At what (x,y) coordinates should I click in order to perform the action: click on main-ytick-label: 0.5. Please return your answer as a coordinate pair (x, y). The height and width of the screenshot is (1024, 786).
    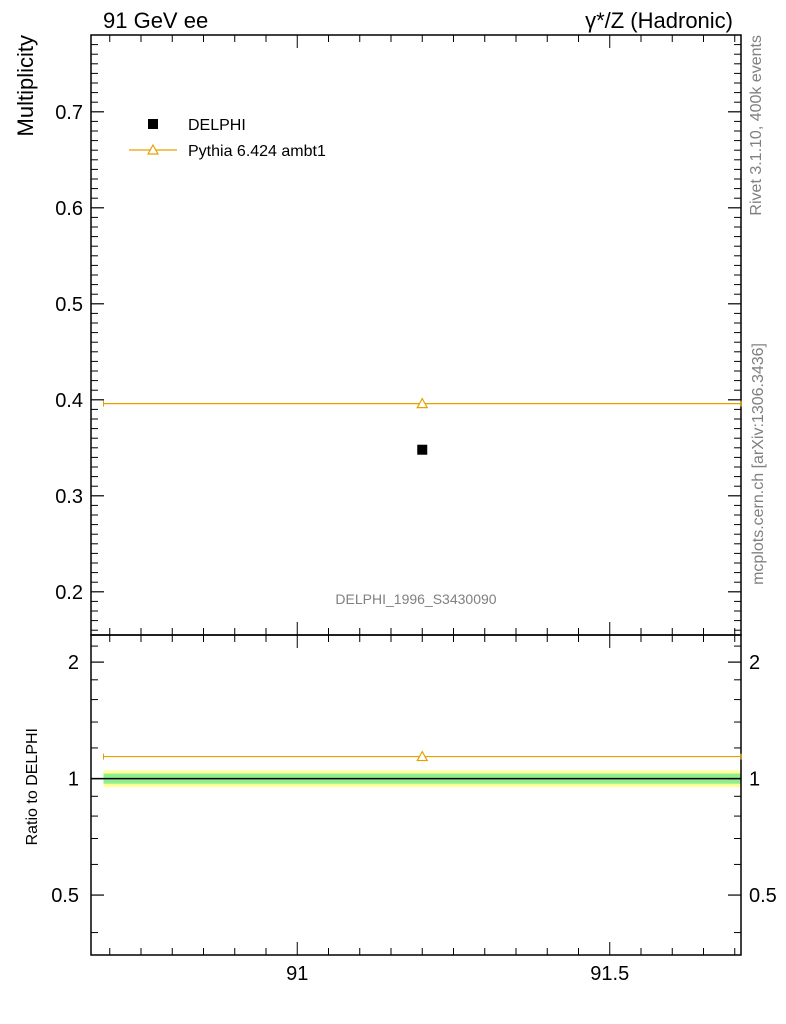
    Looking at the image, I should click on (69, 305).